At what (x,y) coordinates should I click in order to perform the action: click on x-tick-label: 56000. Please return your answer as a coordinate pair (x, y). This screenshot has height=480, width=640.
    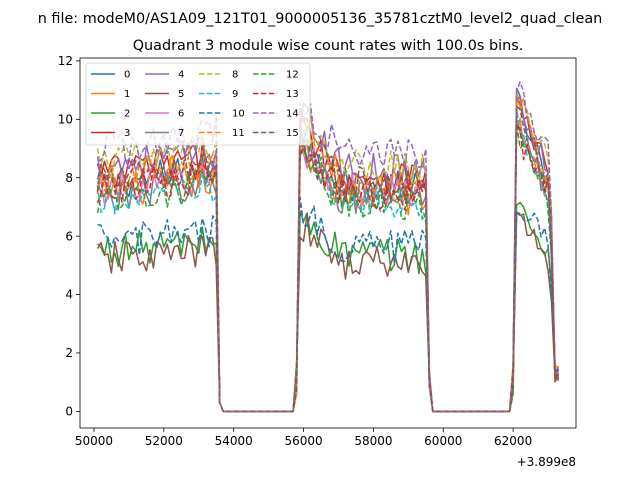
    Looking at the image, I should click on (303, 441).